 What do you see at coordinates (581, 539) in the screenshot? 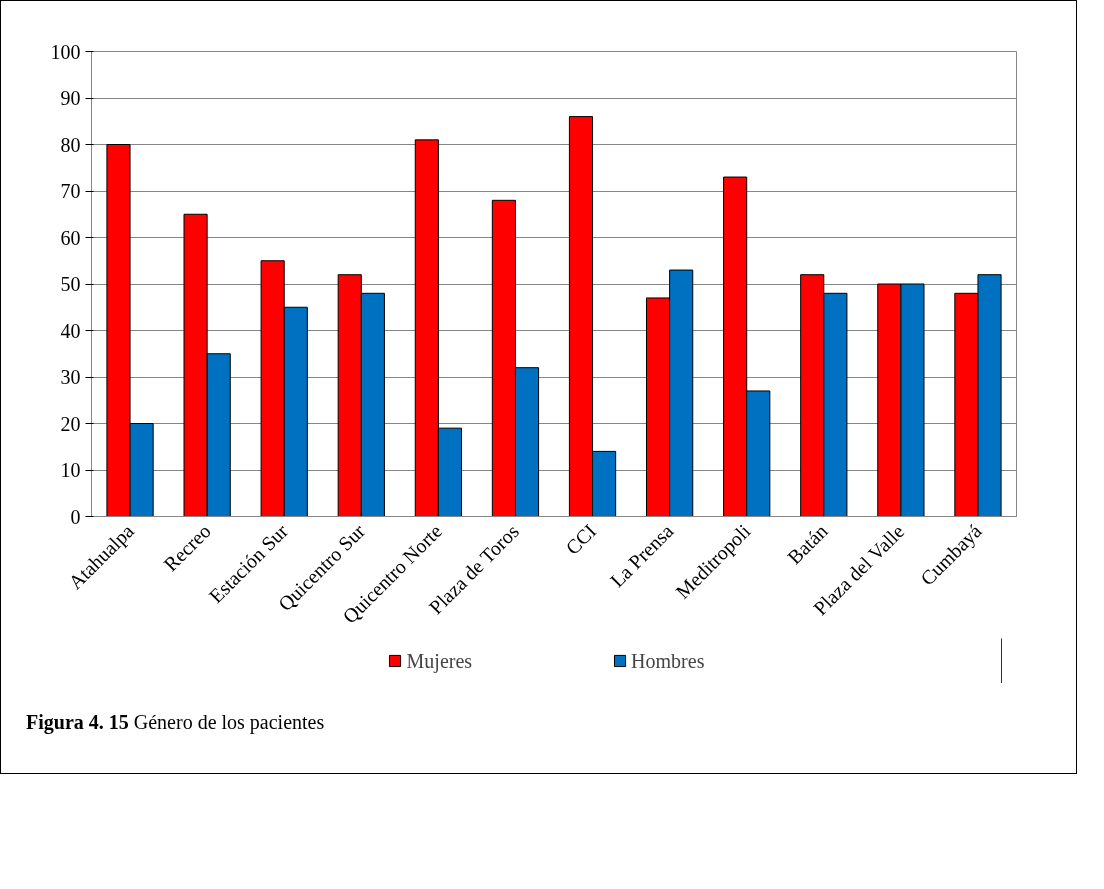
I see `x-tick-label: CCI` at bounding box center [581, 539].